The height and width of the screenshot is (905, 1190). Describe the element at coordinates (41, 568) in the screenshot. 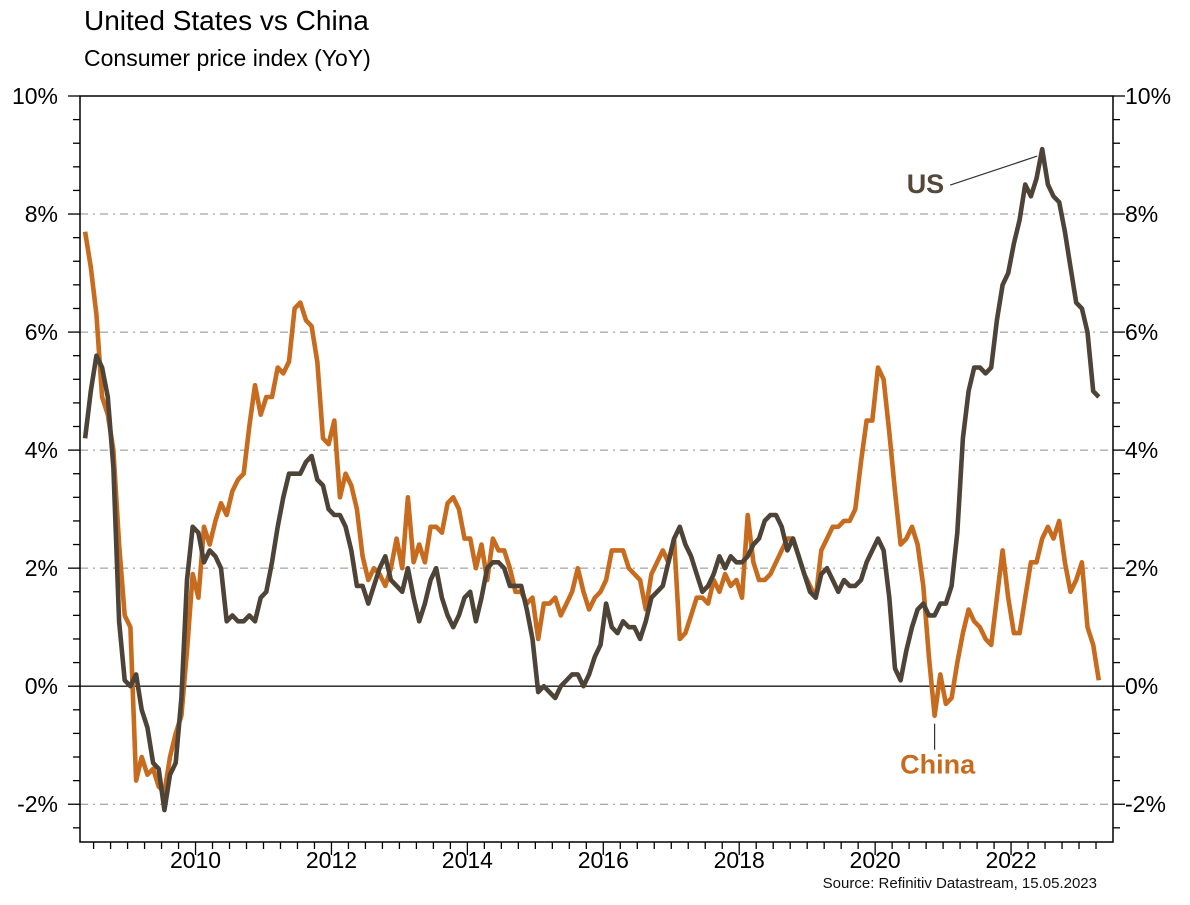

I see `y-axis-label-left: 2%` at that location.